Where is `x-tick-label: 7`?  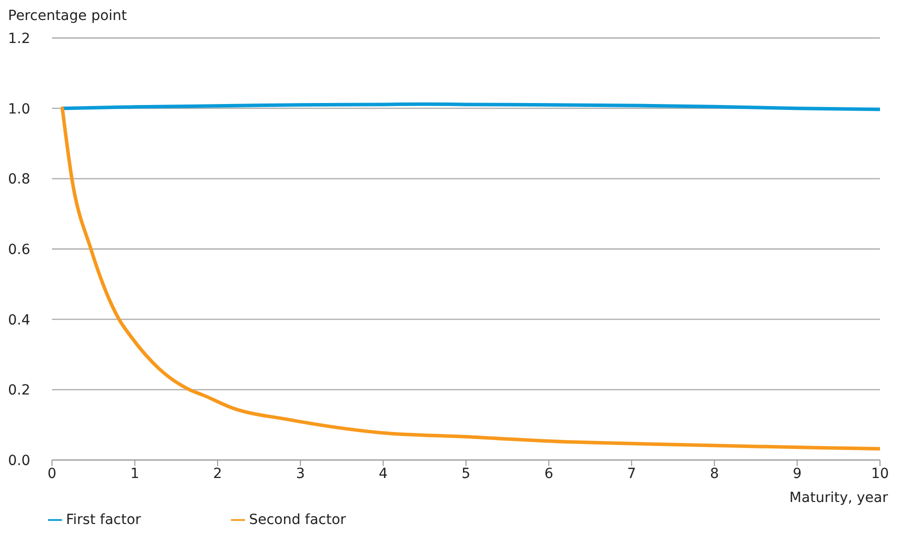
x-tick-label: 7 is located at coordinates (631, 474).